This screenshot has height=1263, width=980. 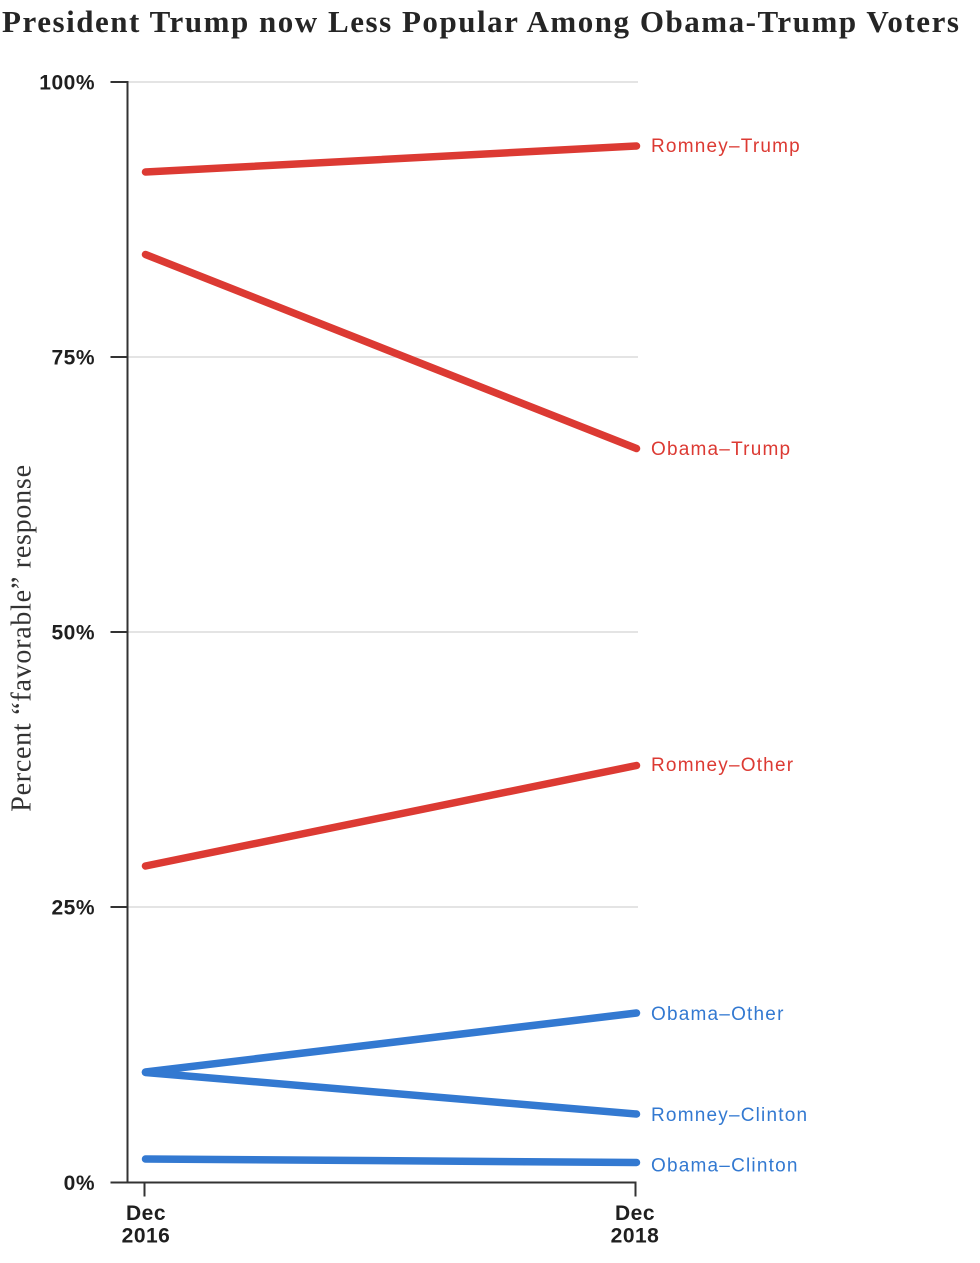 I want to click on svg-text: 2016, so click(x=146, y=1236).